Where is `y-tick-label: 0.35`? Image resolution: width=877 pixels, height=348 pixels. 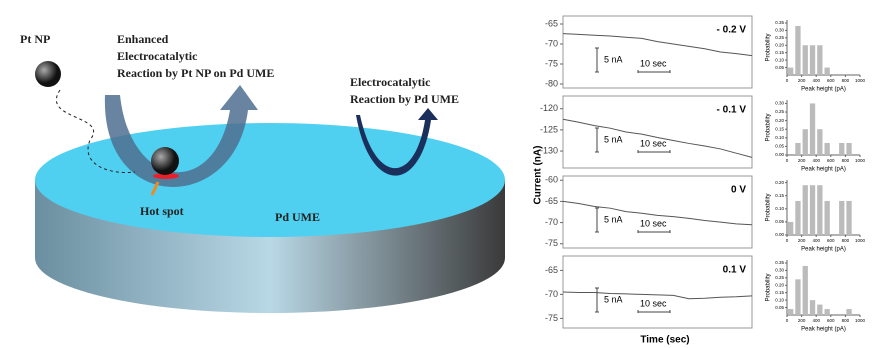 y-tick-label: 0.35 is located at coordinates (779, 22).